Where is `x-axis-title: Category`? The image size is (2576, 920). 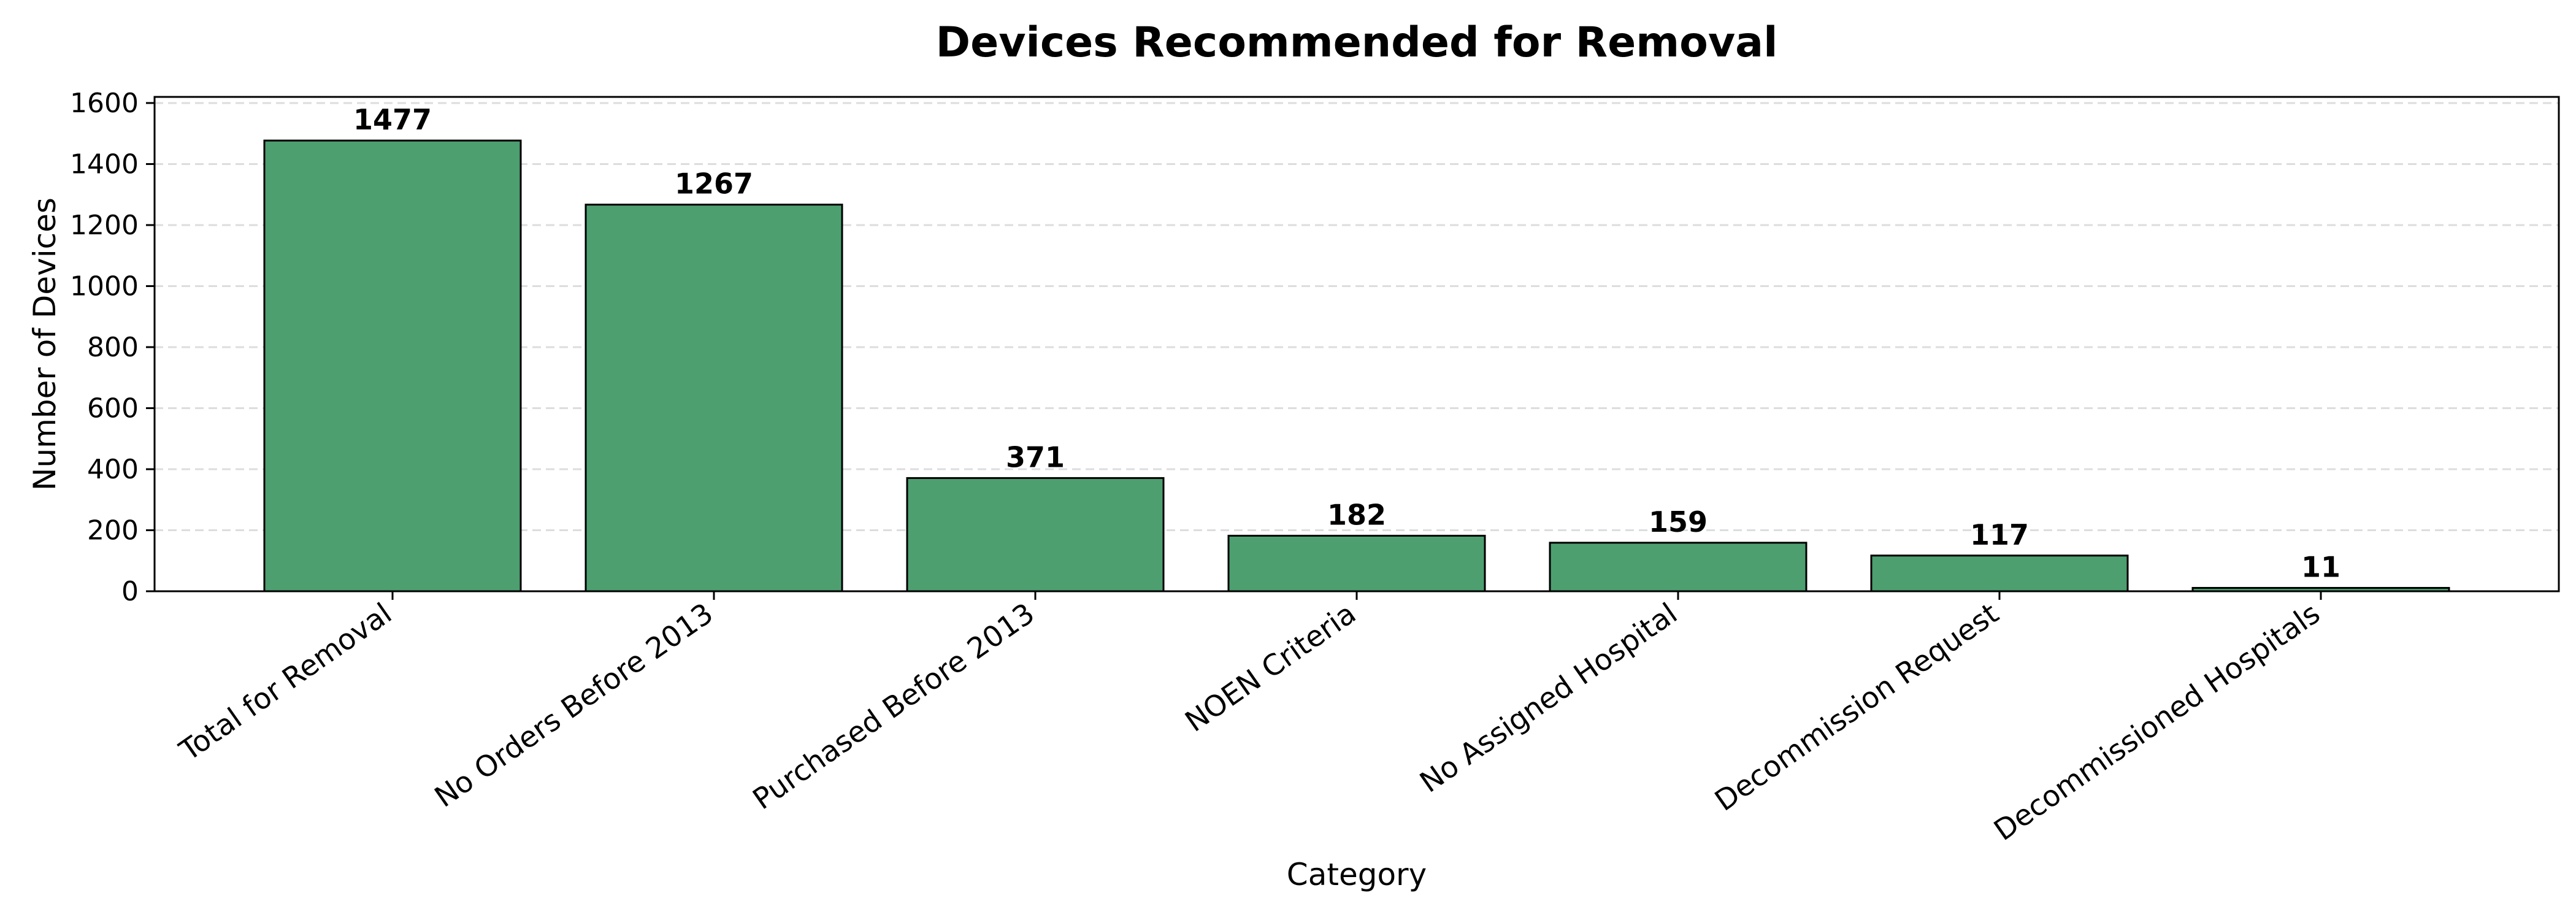
x-axis-title: Category is located at coordinates (1357, 874).